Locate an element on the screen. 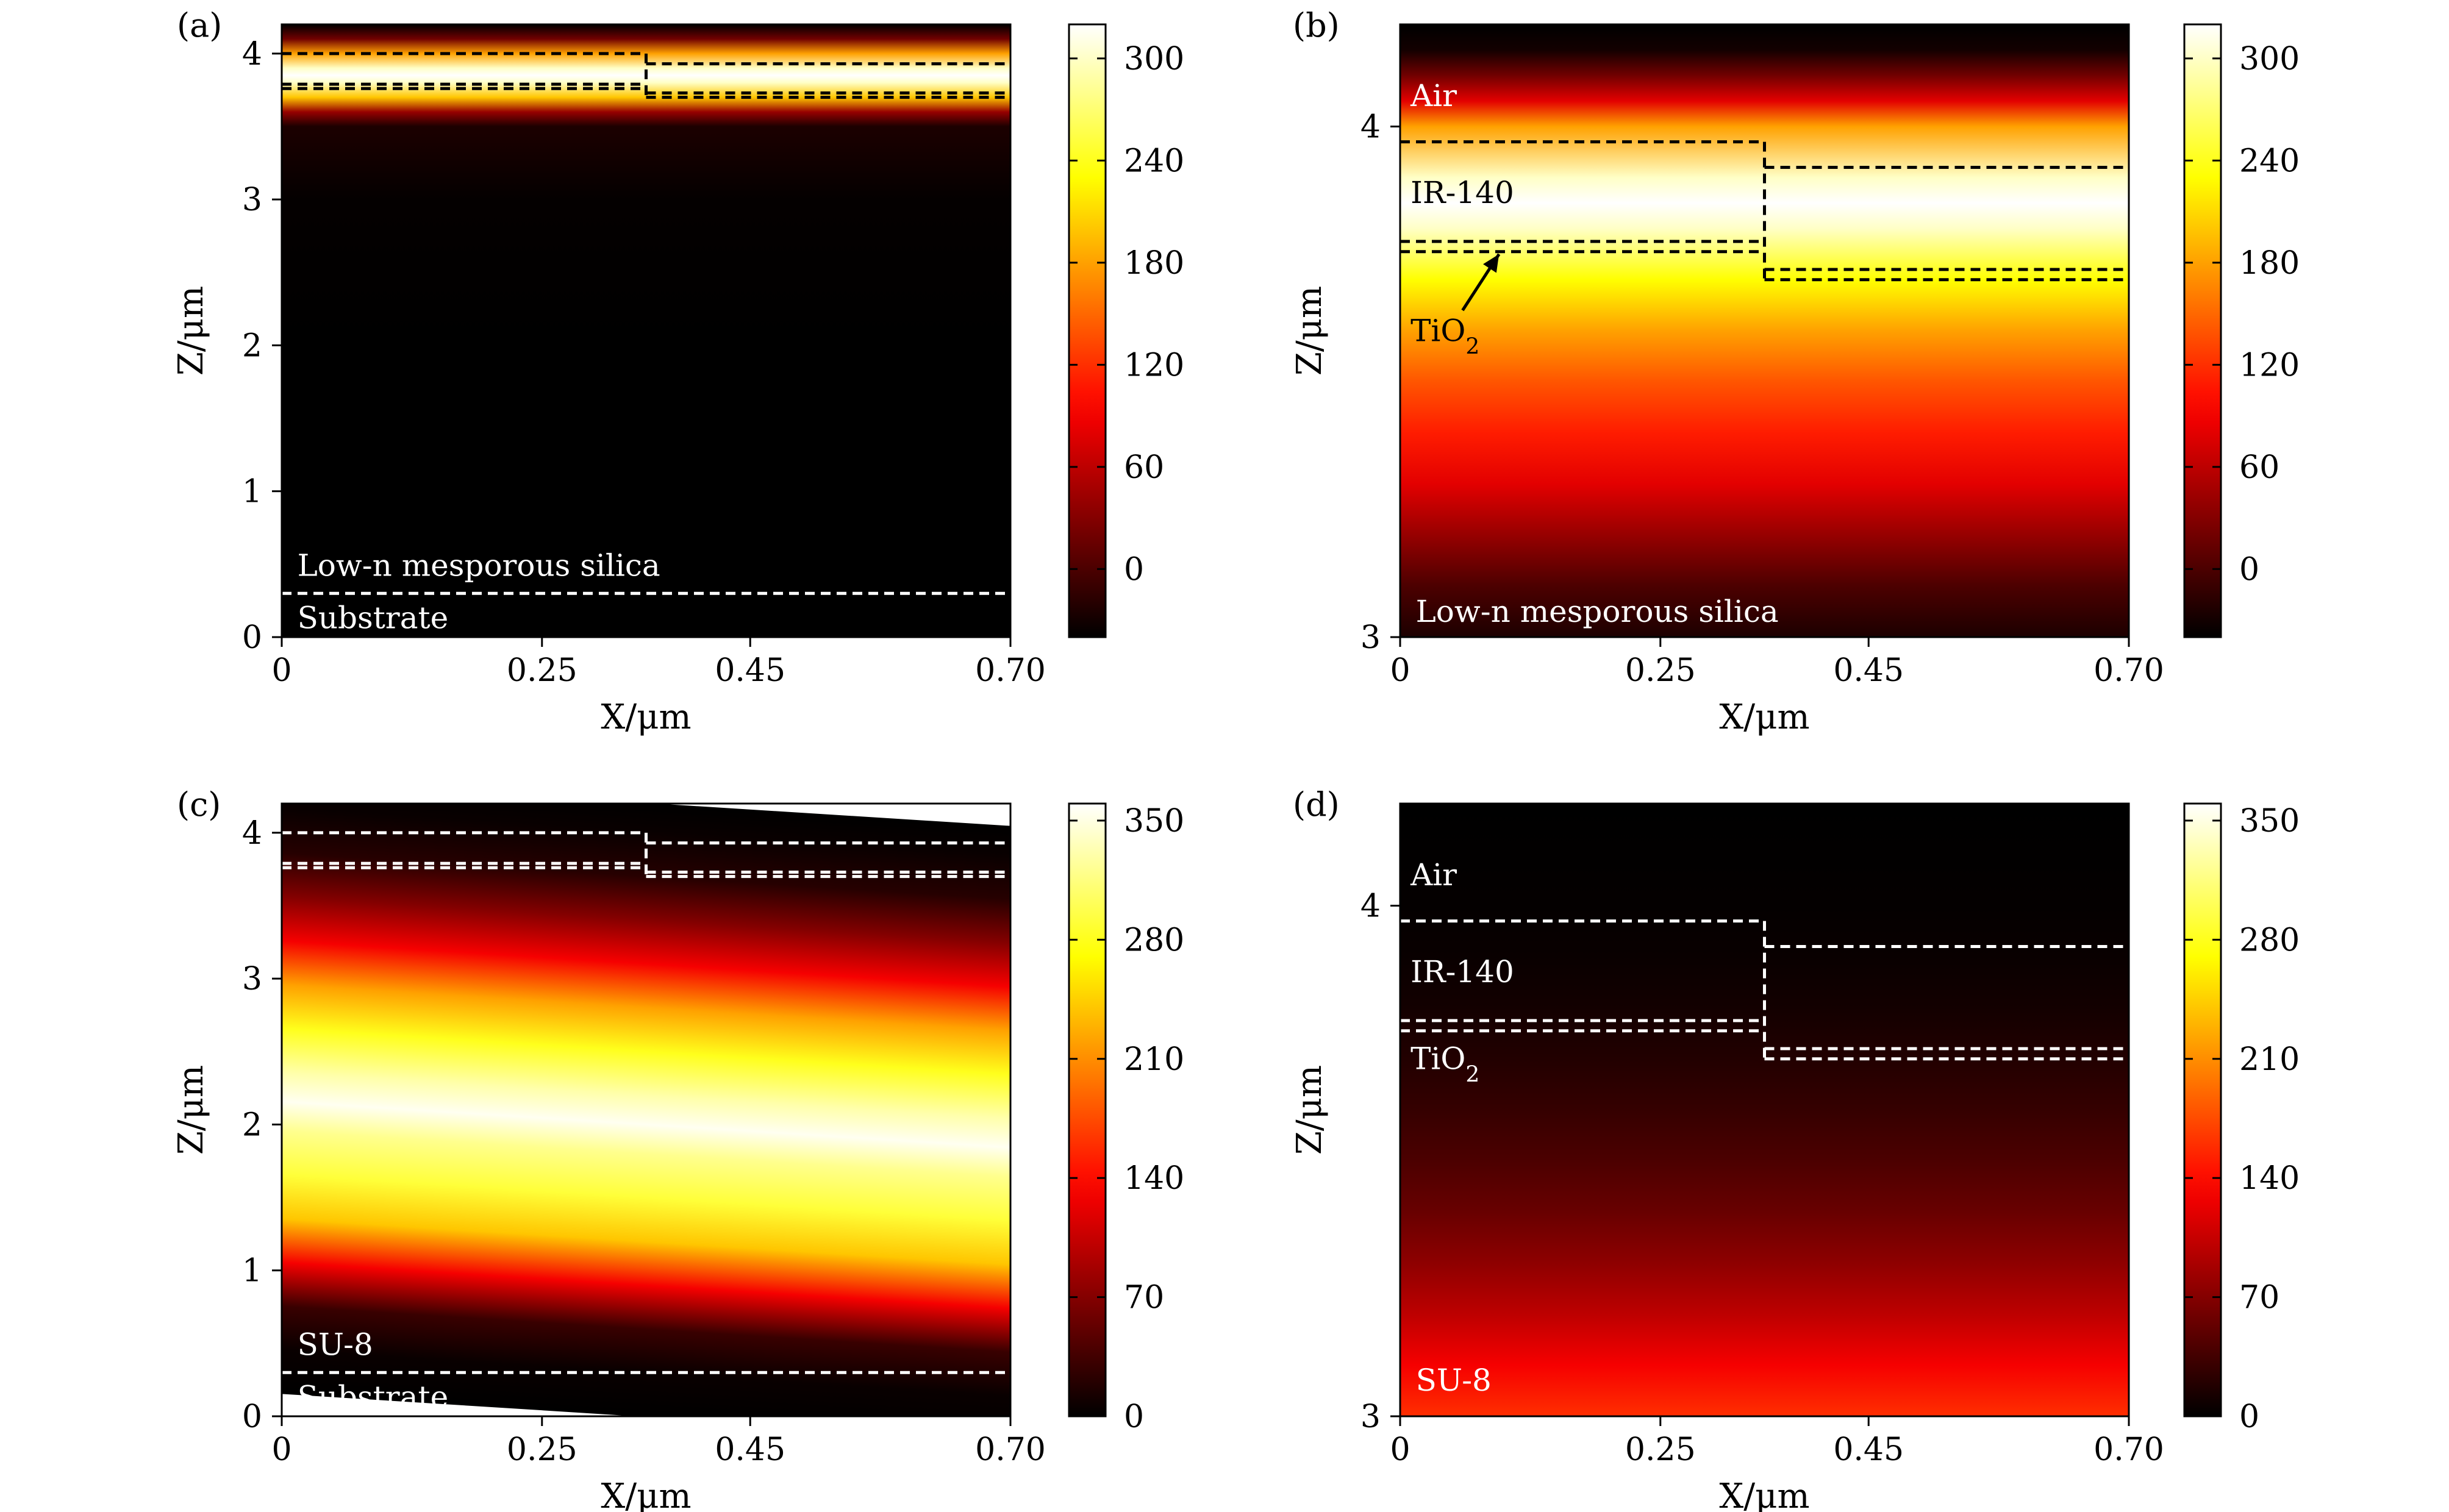  panel-label: (c) is located at coordinates (199, 804).